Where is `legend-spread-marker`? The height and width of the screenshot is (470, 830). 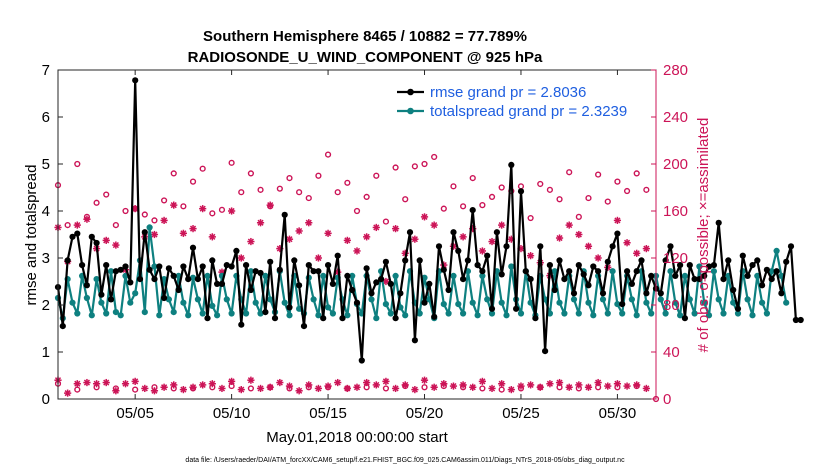
legend-spread-marker is located at coordinates (410, 111).